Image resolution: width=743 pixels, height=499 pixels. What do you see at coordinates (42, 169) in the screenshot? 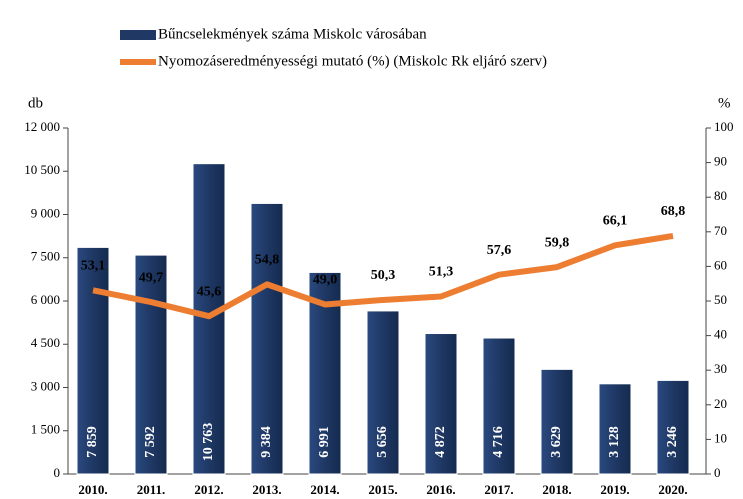
I see `y-tick-label: 10 500` at bounding box center [42, 169].